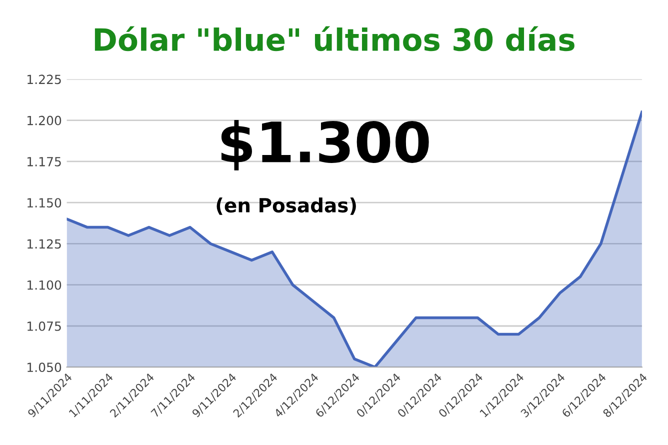  Describe the element at coordinates (45, 203) in the screenshot. I see `y-tick-label: 1.150` at that location.